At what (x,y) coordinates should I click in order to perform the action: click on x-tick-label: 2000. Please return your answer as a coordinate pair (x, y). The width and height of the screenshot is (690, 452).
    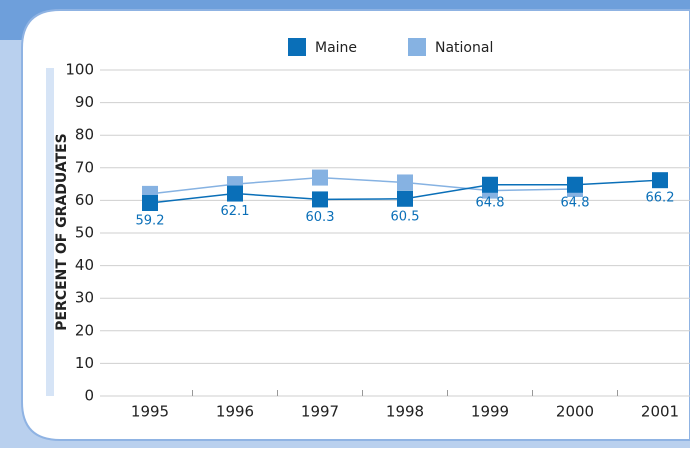
    Looking at the image, I should click on (575, 412).